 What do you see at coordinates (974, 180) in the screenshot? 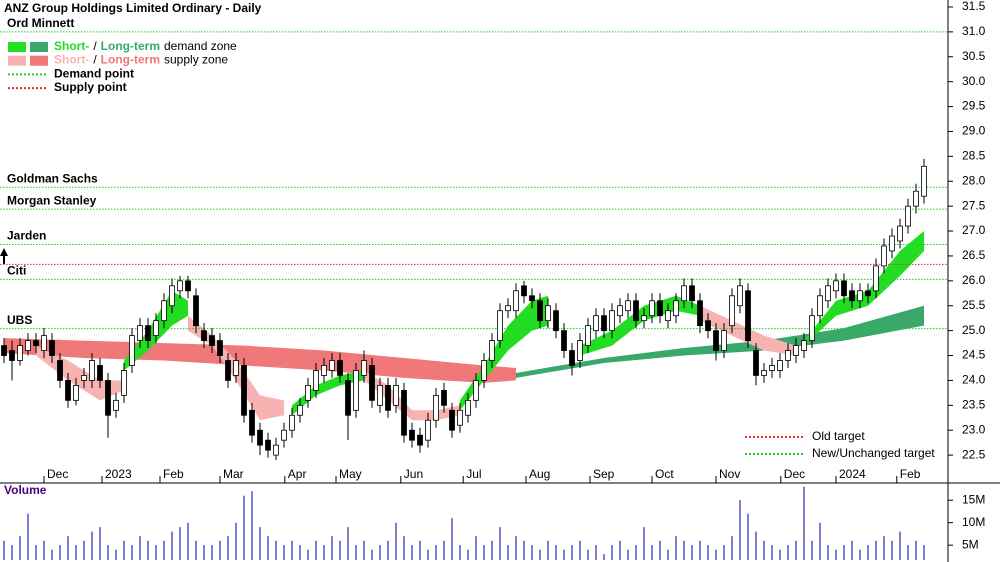
I see `y-tick-label: 28.0` at bounding box center [974, 180].